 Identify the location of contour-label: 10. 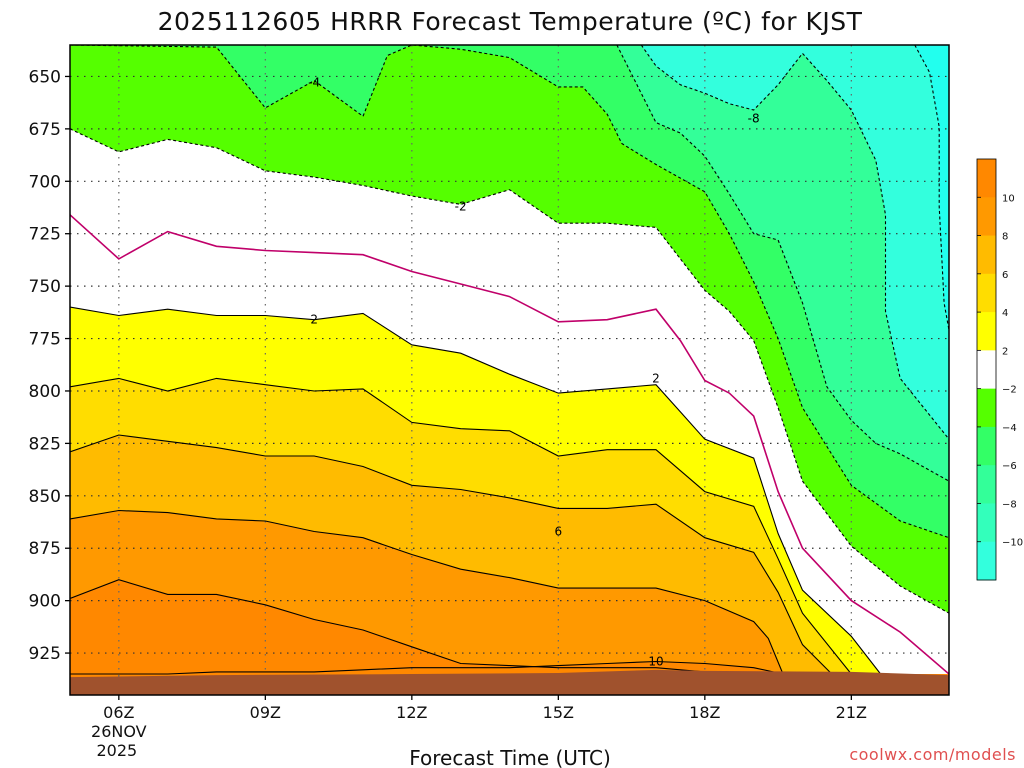
(655, 661).